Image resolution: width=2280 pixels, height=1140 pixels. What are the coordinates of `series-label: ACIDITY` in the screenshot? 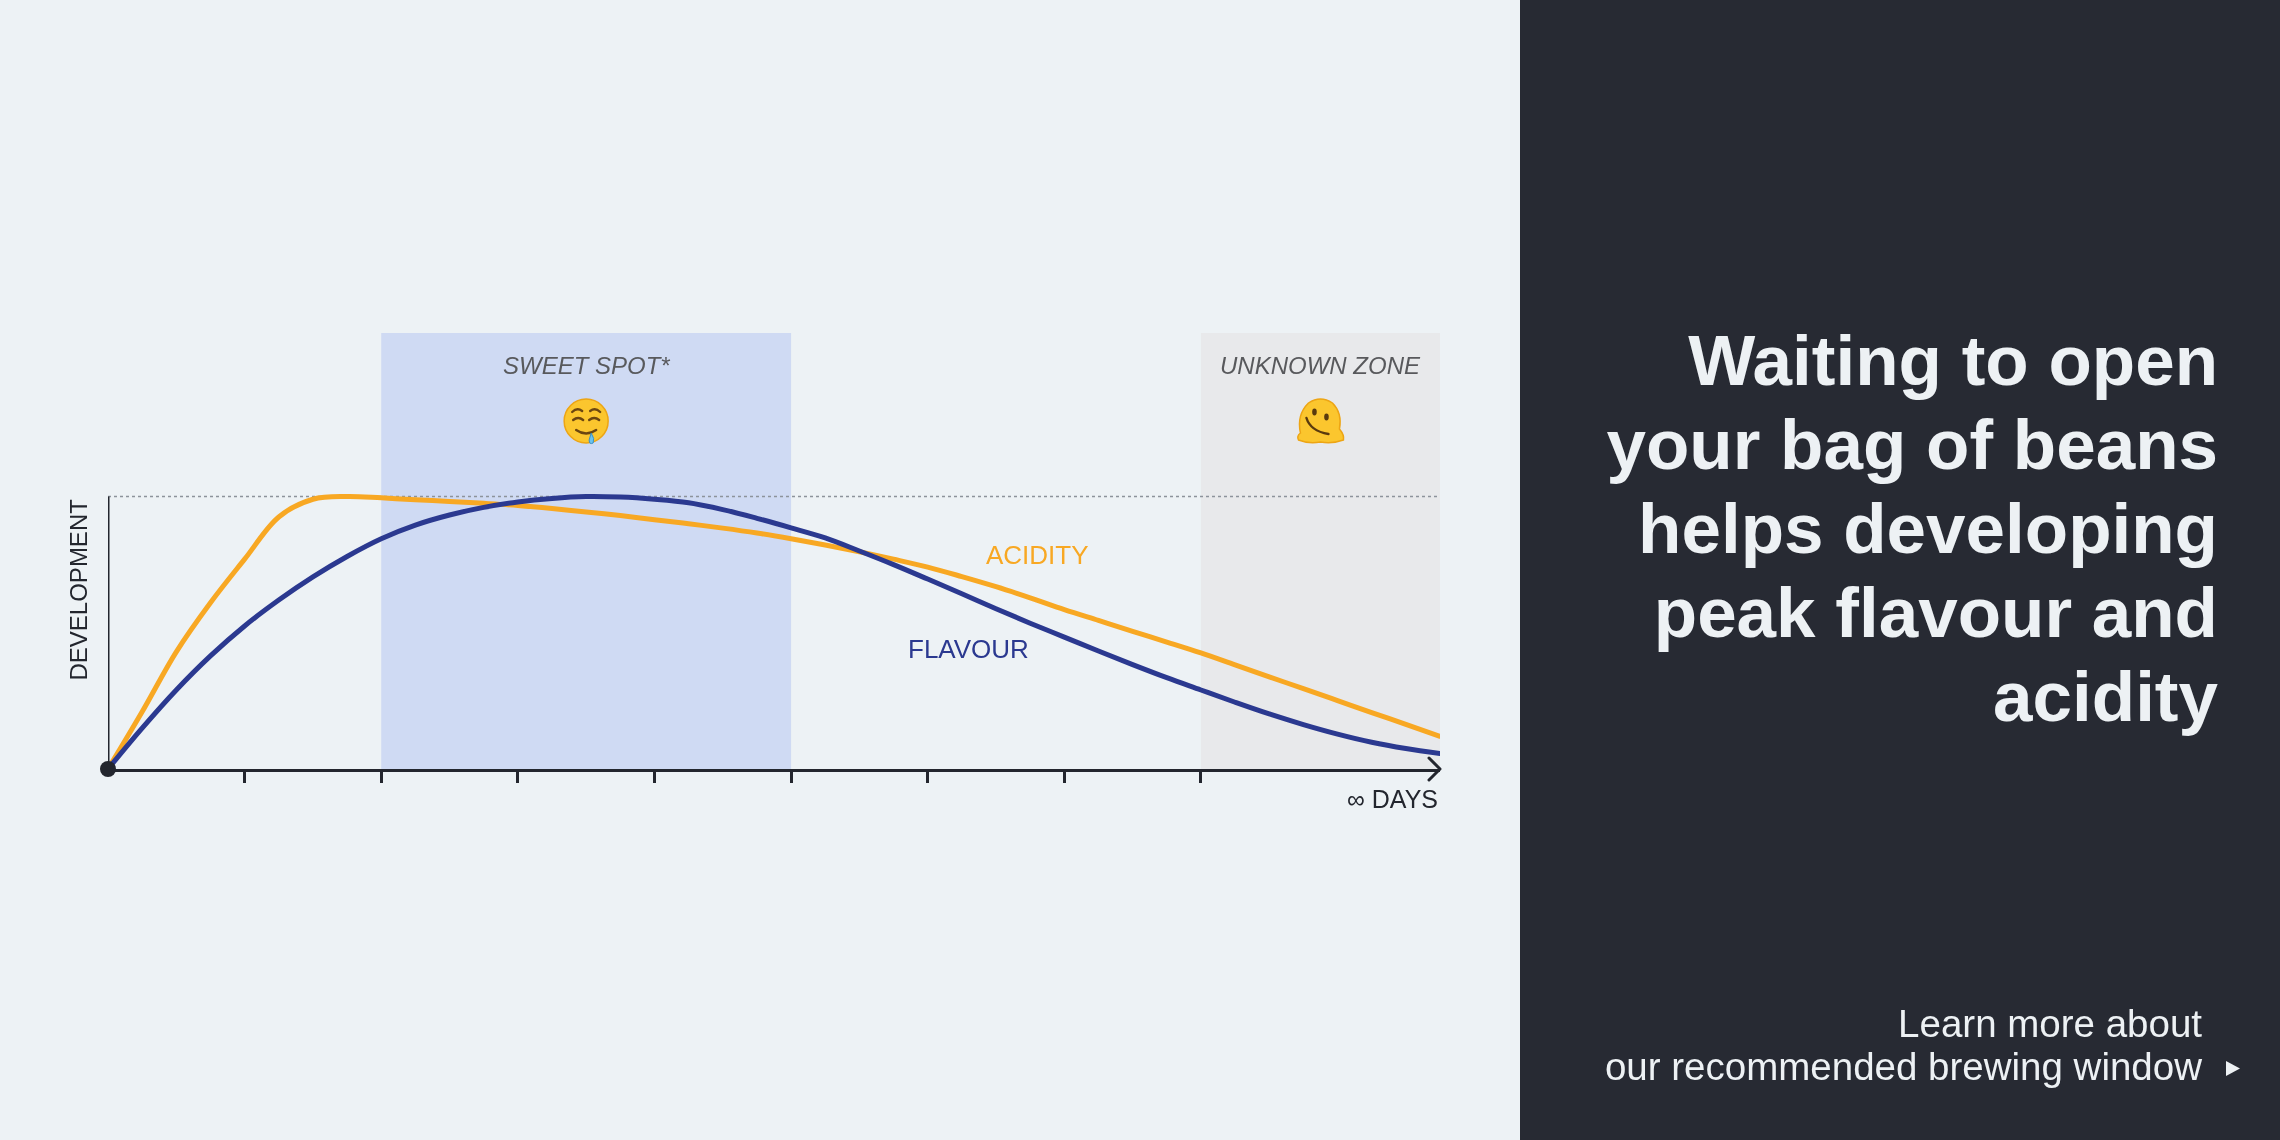 It's located at (1037, 555).